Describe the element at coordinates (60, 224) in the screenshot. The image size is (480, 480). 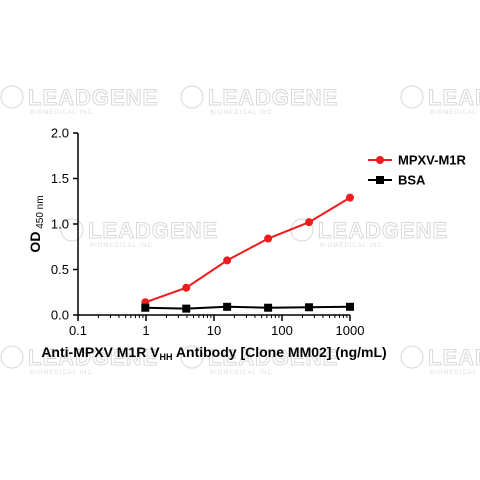
I see `y-tick-label: 1.0` at that location.